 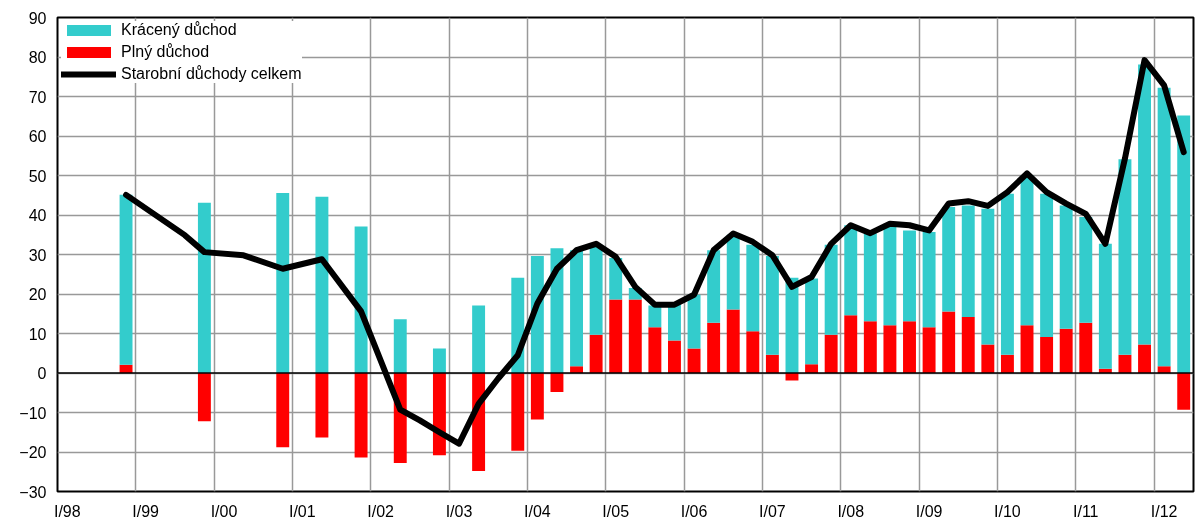 What do you see at coordinates (1164, 511) in the screenshot?
I see `x-tick-label: I/12` at bounding box center [1164, 511].